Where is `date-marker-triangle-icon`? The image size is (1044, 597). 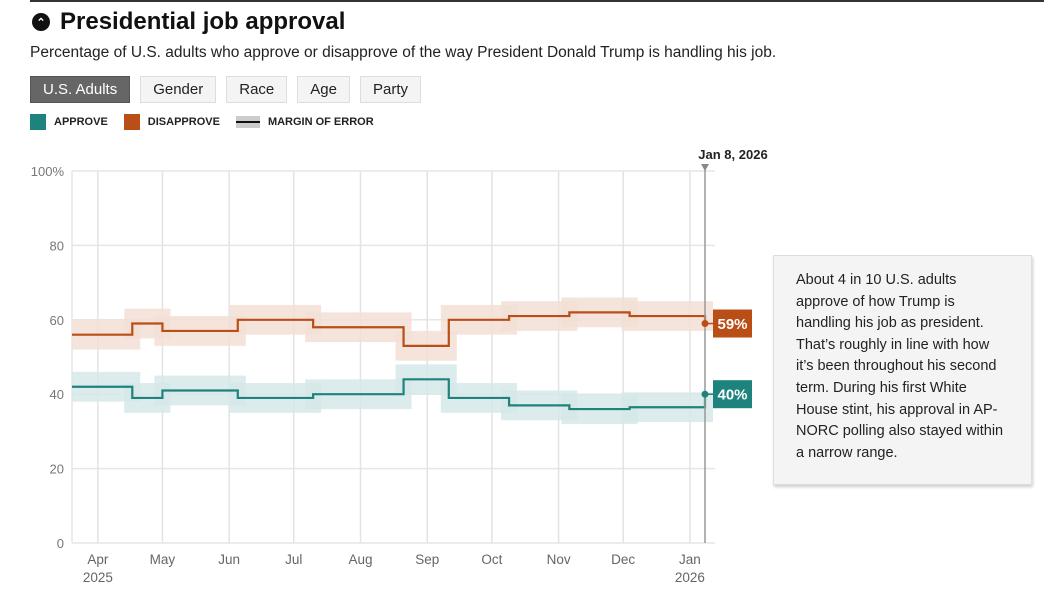
date-marker-triangle-icon is located at coordinates (705, 167).